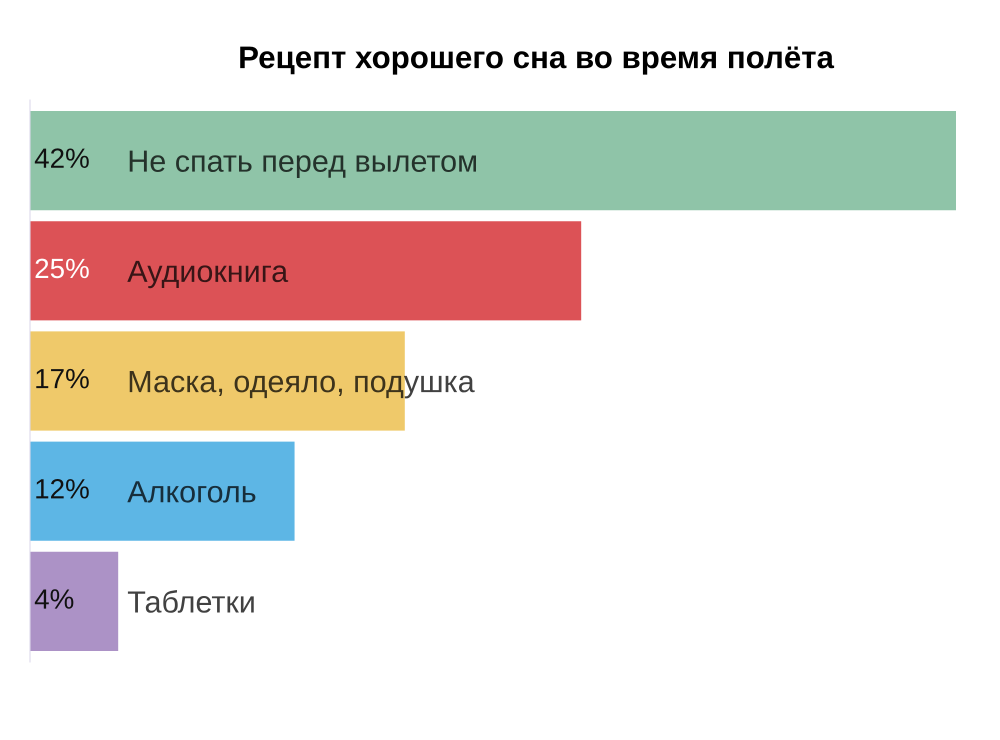  I want to click on data-label: 42%, so click(61, 158).